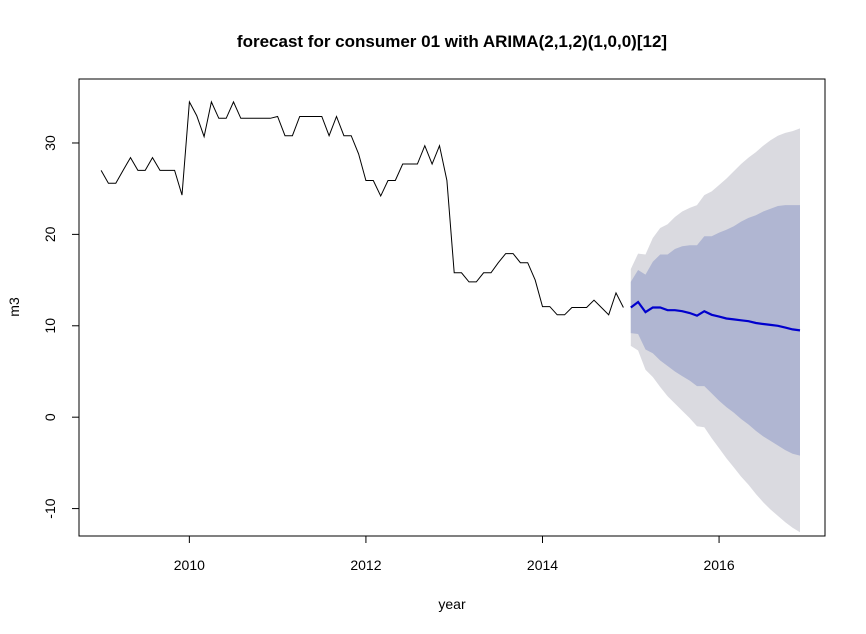  I want to click on x-tick-label: 2016, so click(718, 565).